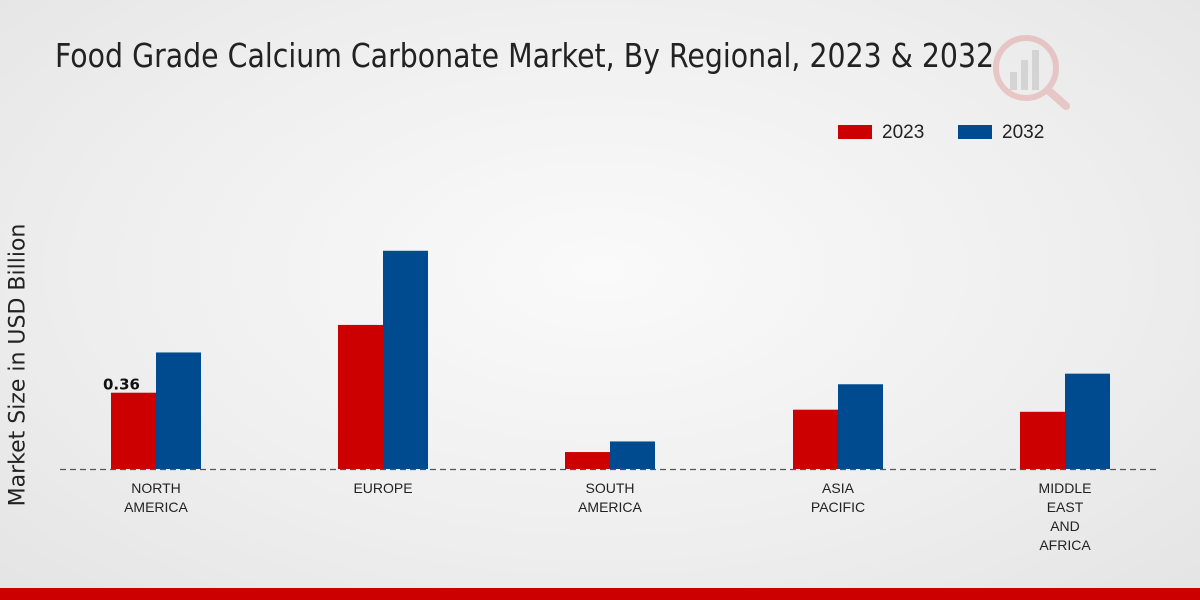  I want to click on bar-middle-east-and-africa-2023, so click(1042, 440).